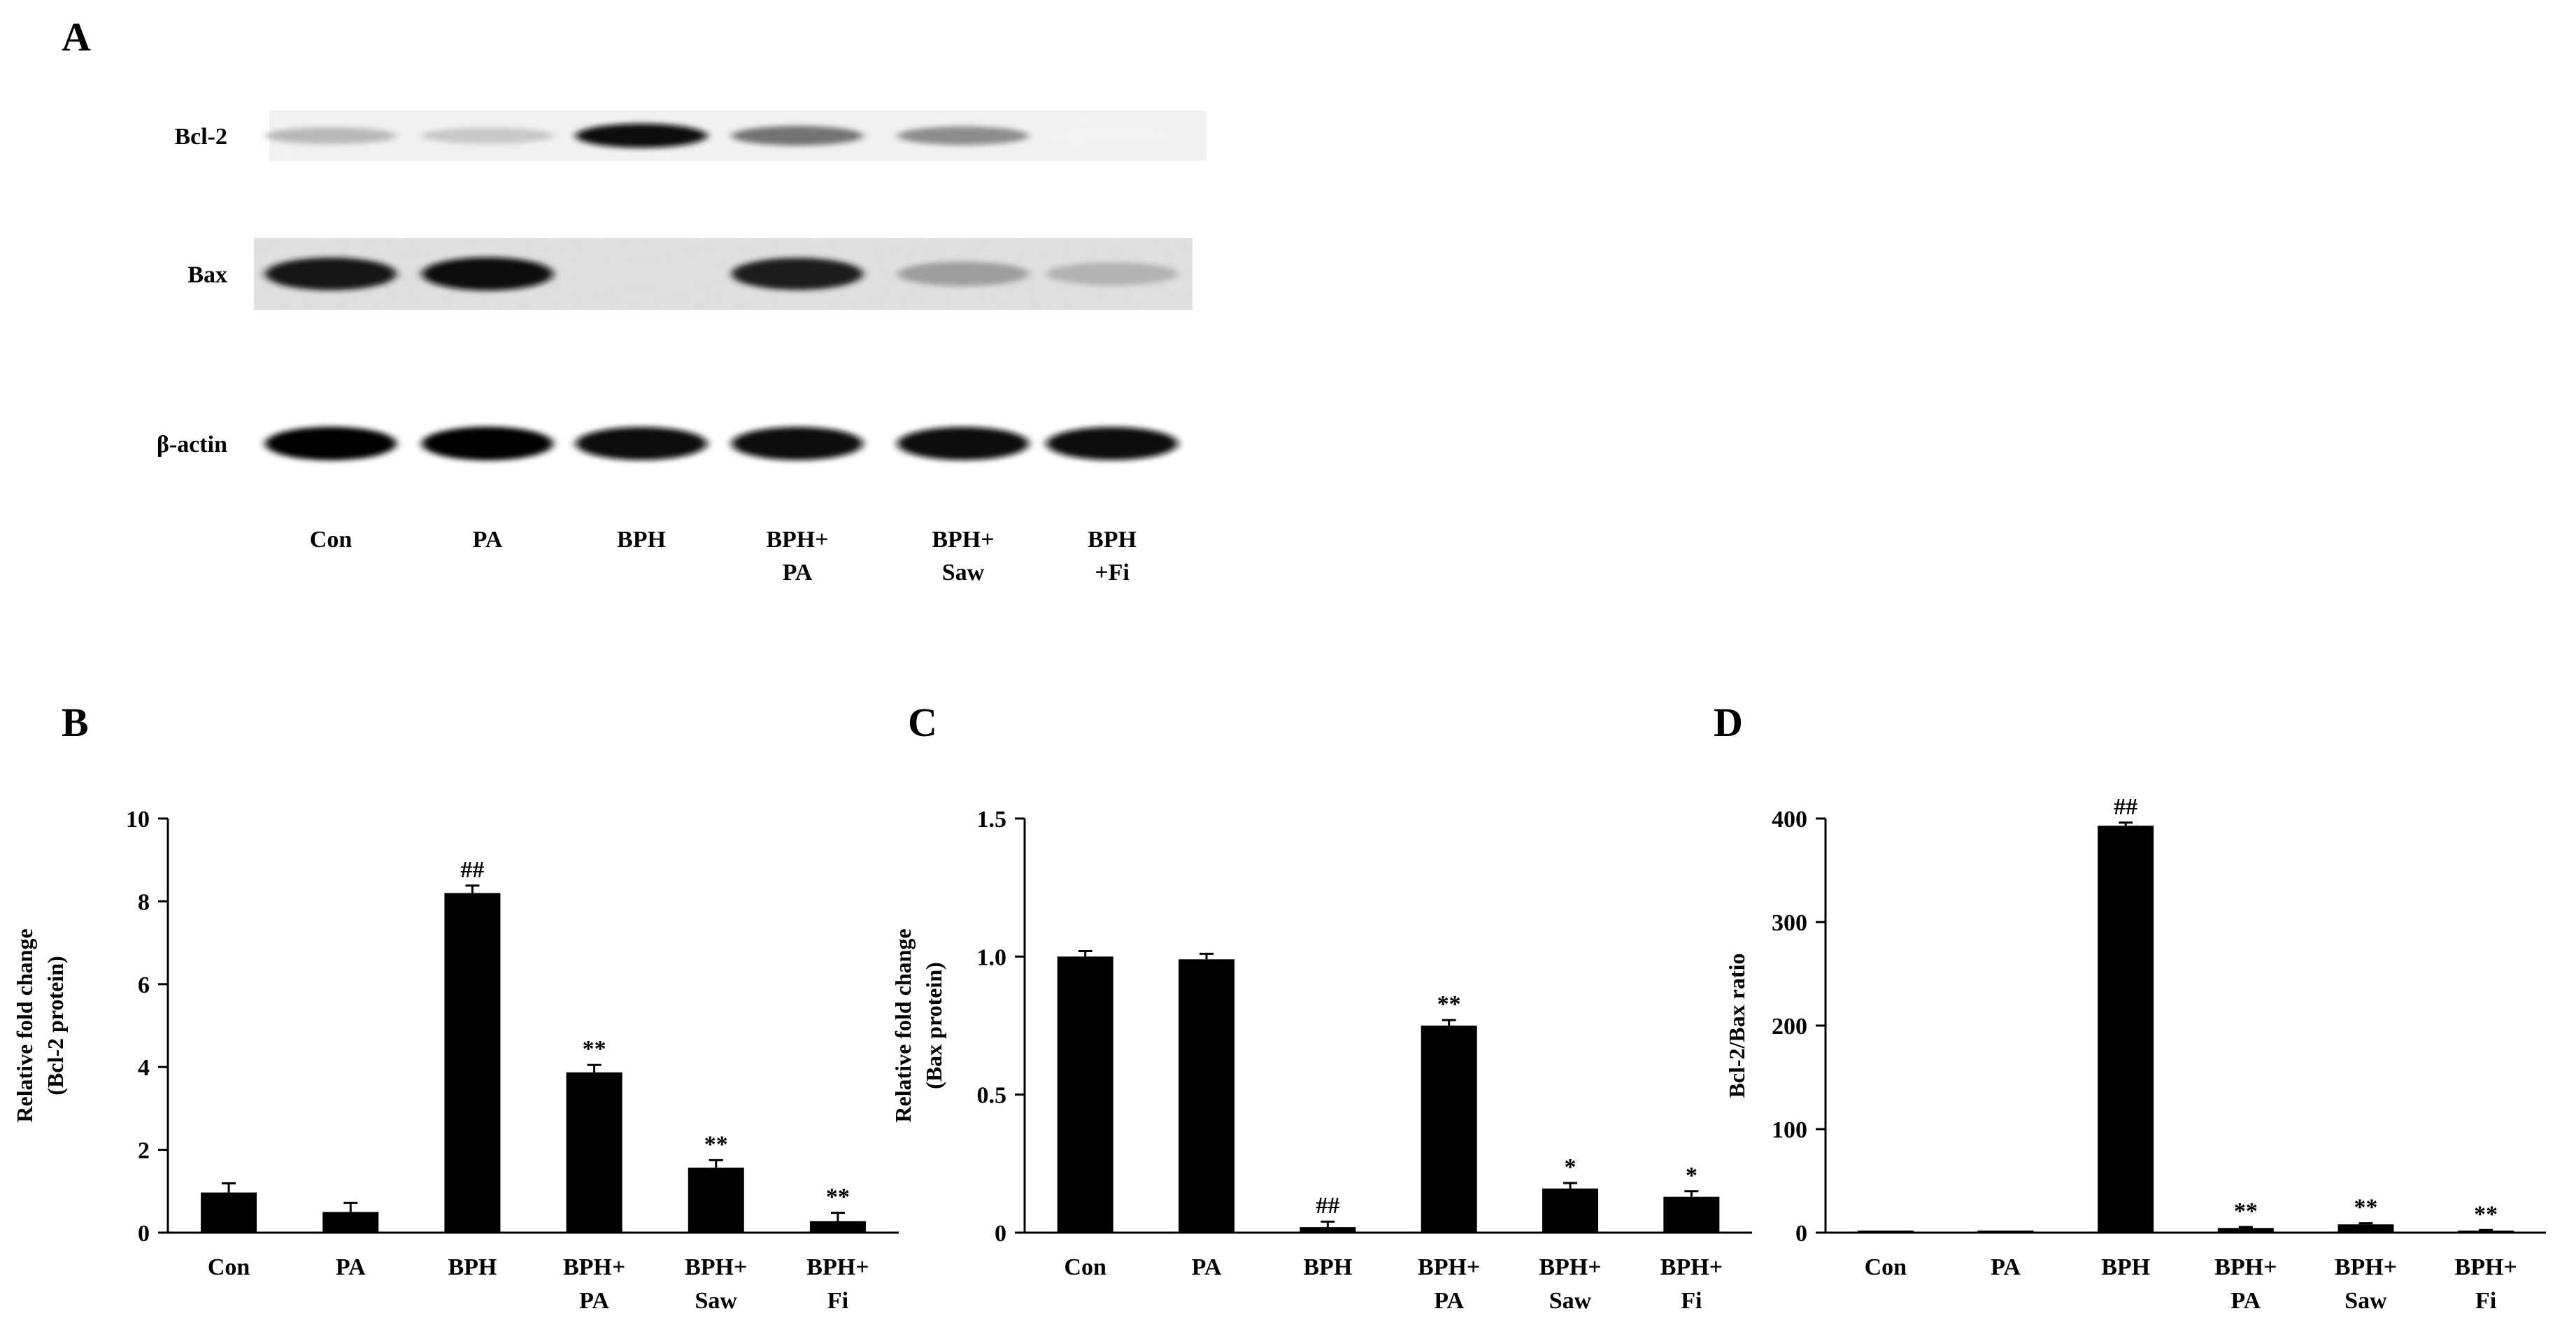 Image resolution: width=2576 pixels, height=1339 pixels. I want to click on blot-lane-label: +Fi, so click(1112, 573).